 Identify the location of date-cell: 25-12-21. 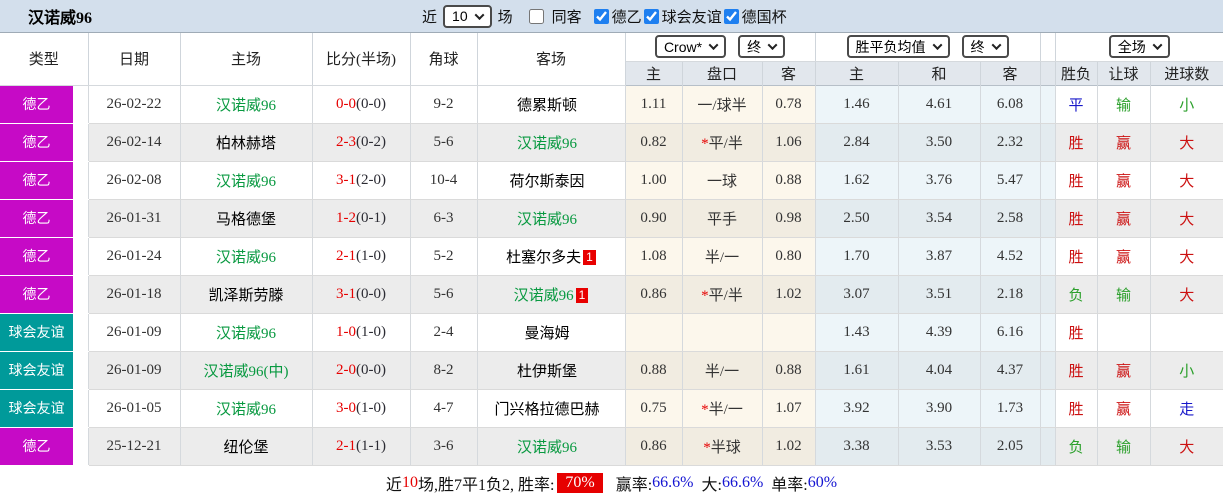
(134, 446).